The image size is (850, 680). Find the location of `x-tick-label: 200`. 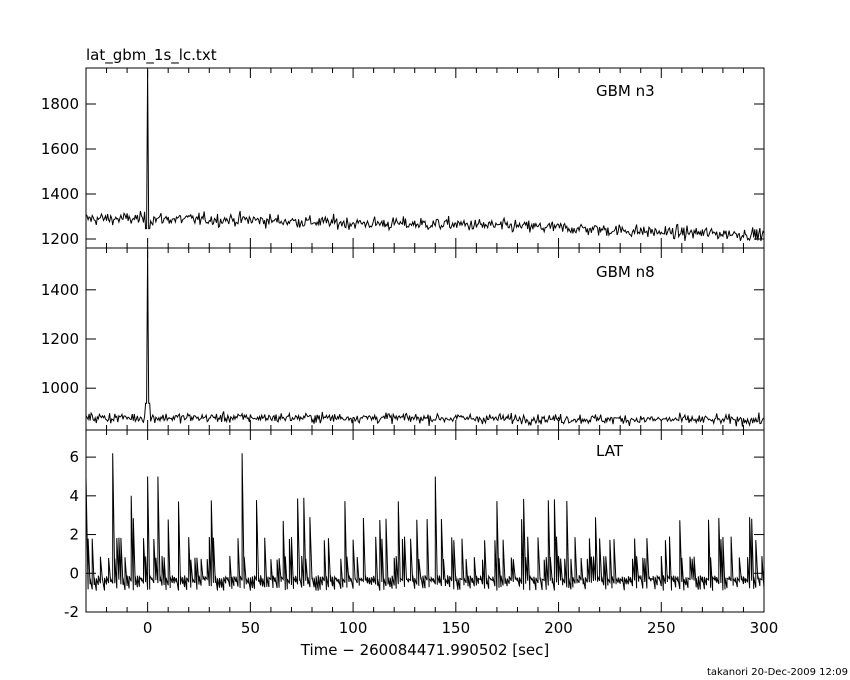

x-tick-label: 200 is located at coordinates (558, 628).